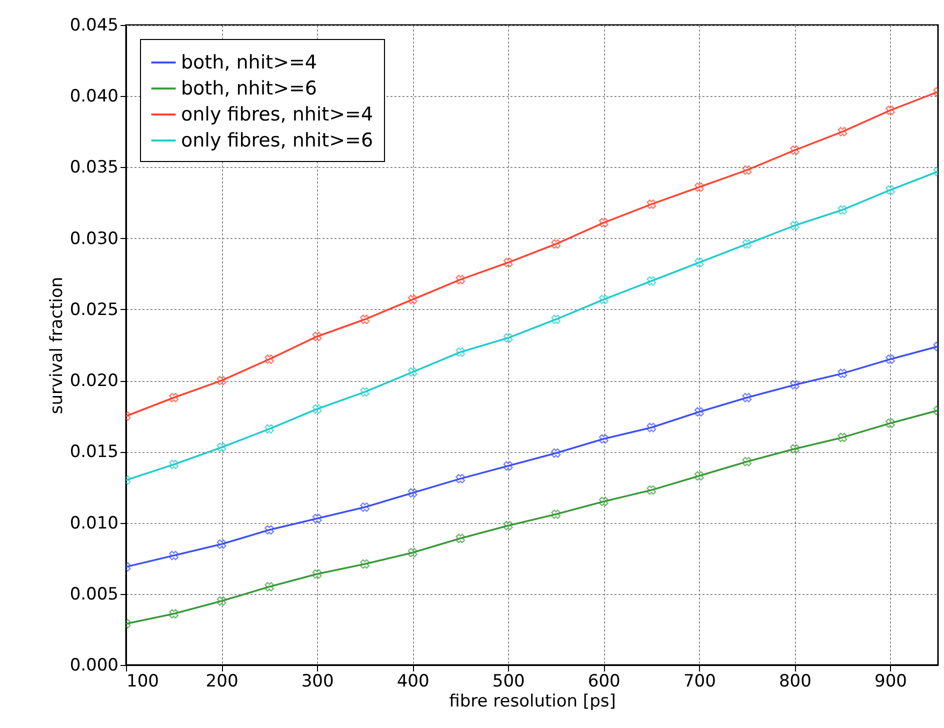  I want to click on x-tick-label: 200, so click(222, 682).